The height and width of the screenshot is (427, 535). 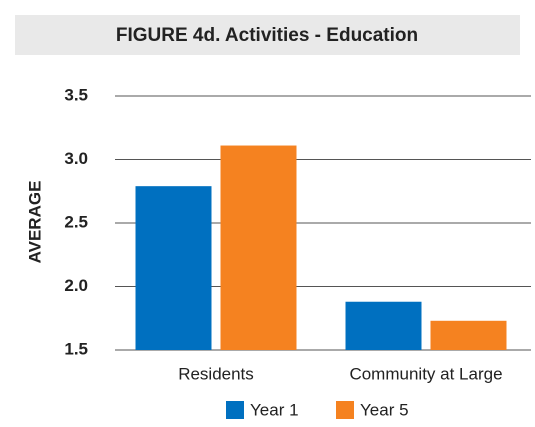 What do you see at coordinates (76, 285) in the screenshot?
I see `y-tick-label: 2.0` at bounding box center [76, 285].